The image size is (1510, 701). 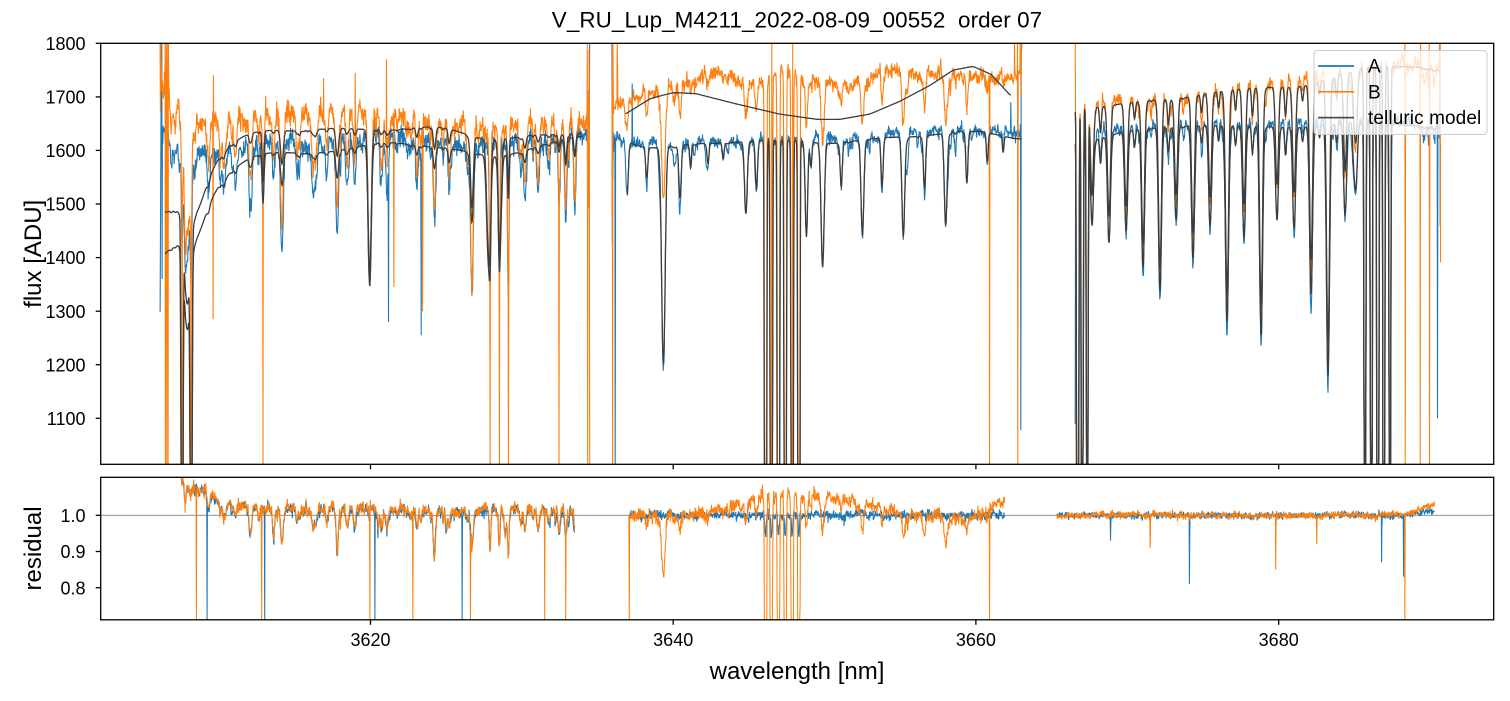 What do you see at coordinates (370, 640) in the screenshot?
I see `svg-text: 3620` at bounding box center [370, 640].